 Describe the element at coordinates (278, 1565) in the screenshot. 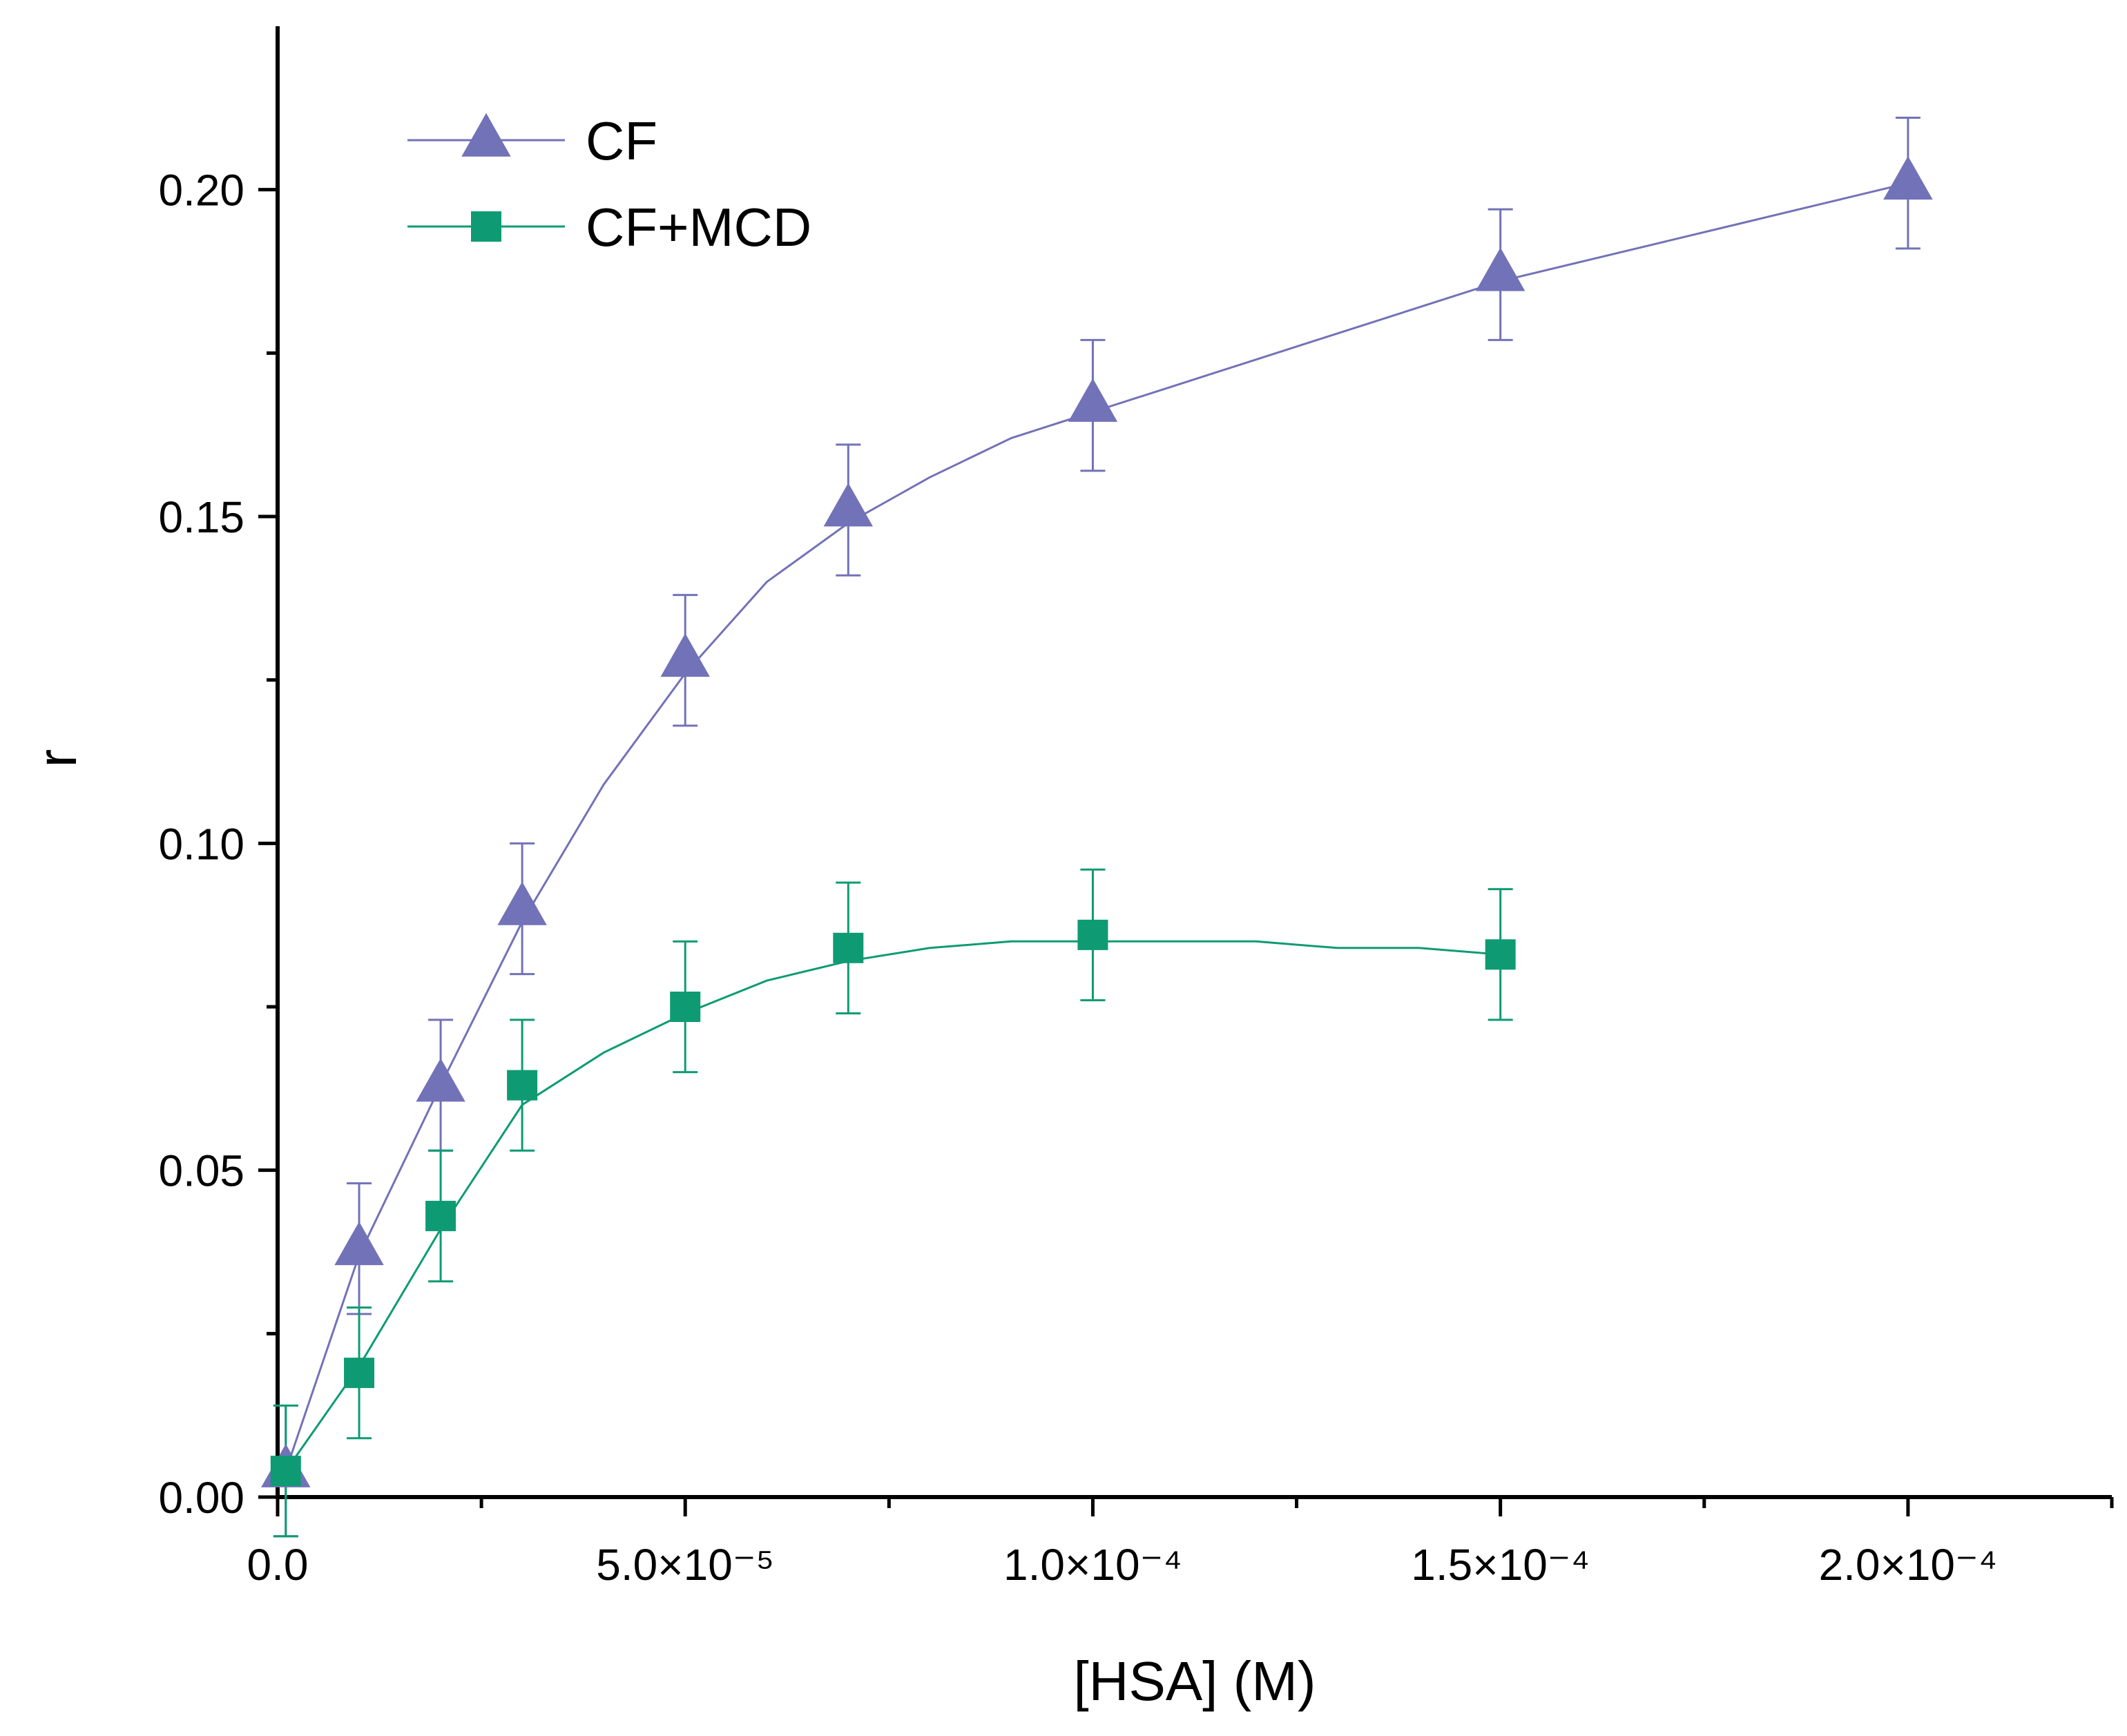

I see `x-tick-label-0: 0.0` at that location.